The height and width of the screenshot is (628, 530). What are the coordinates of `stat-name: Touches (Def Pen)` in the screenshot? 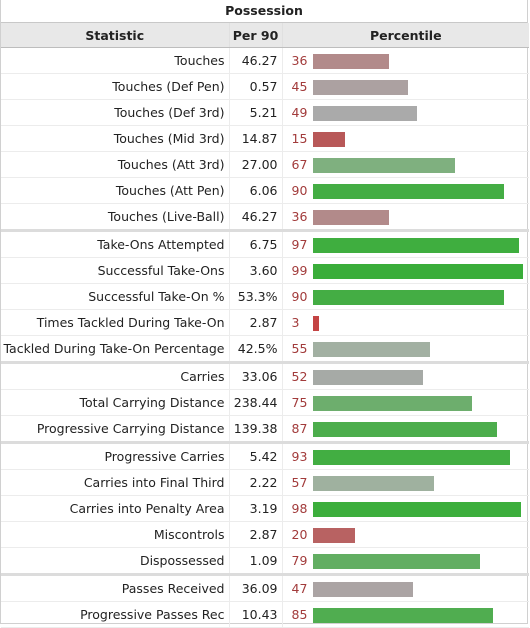 It's located at (115, 86).